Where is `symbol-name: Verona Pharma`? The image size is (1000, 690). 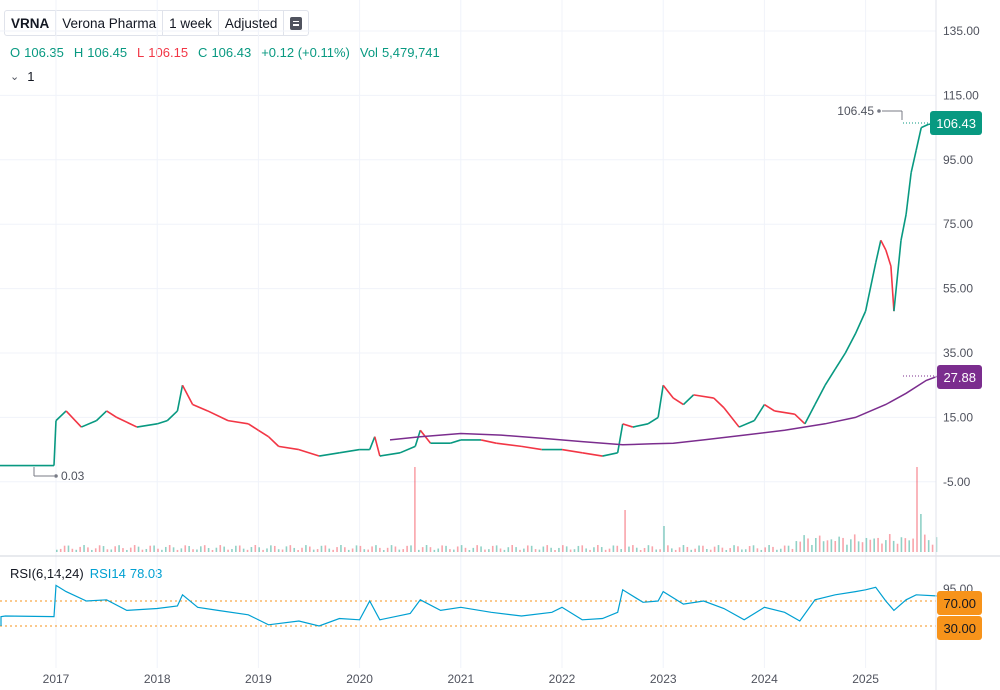
symbol-name: Verona Pharma is located at coordinates (110, 23).